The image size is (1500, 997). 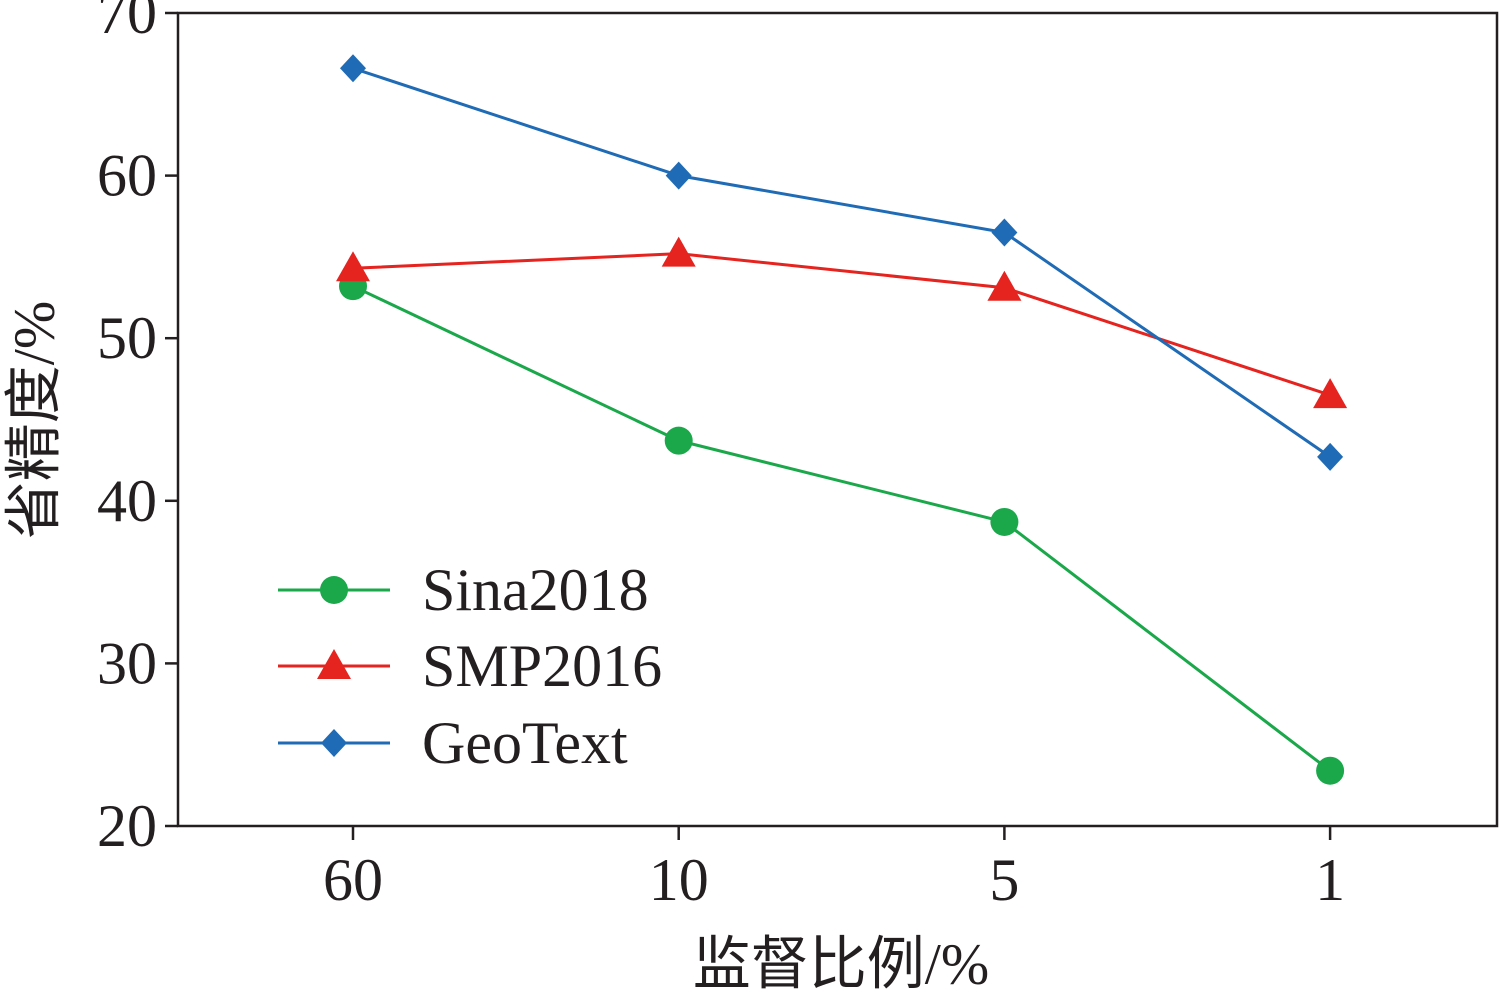 I want to click on legend-item-geotext: GeoText, so click(x=453, y=743).